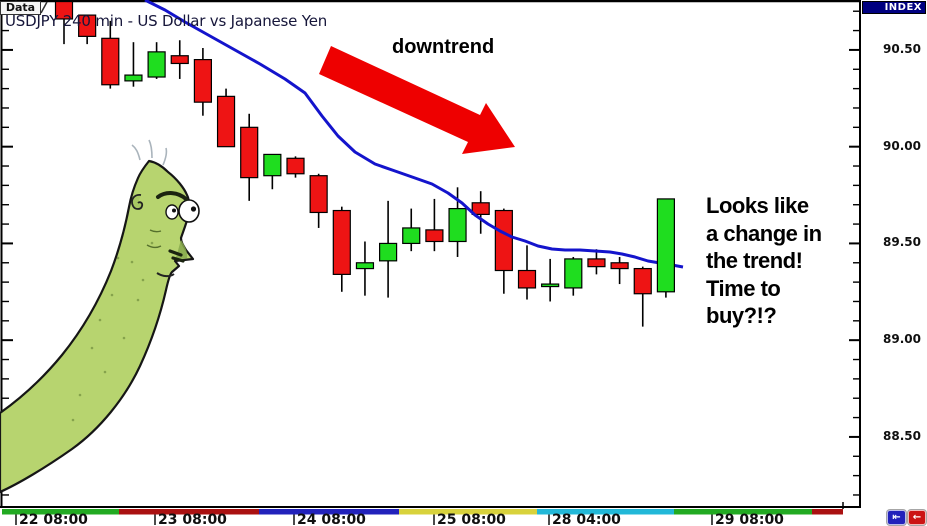  Describe the element at coordinates (902, 145) in the screenshot. I see `y-axis-label: 90.00` at that location.